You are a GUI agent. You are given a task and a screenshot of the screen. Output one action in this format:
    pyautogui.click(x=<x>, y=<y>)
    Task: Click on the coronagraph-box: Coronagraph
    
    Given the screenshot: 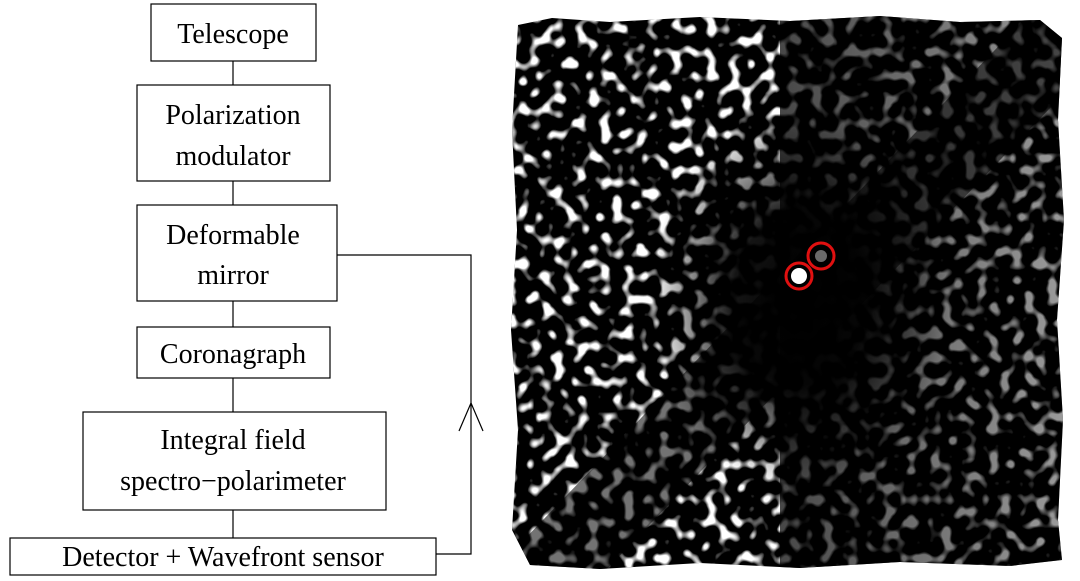 What is the action you would take?
    pyautogui.click(x=233, y=352)
    